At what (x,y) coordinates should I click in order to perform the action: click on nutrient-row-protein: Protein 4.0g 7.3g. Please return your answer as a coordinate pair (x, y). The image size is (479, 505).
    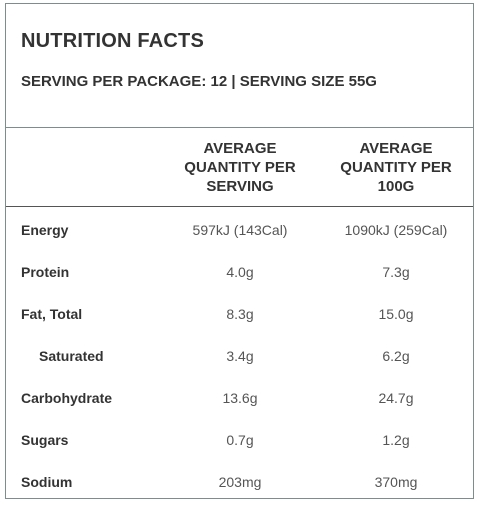
    Looking at the image, I should click on (239, 270).